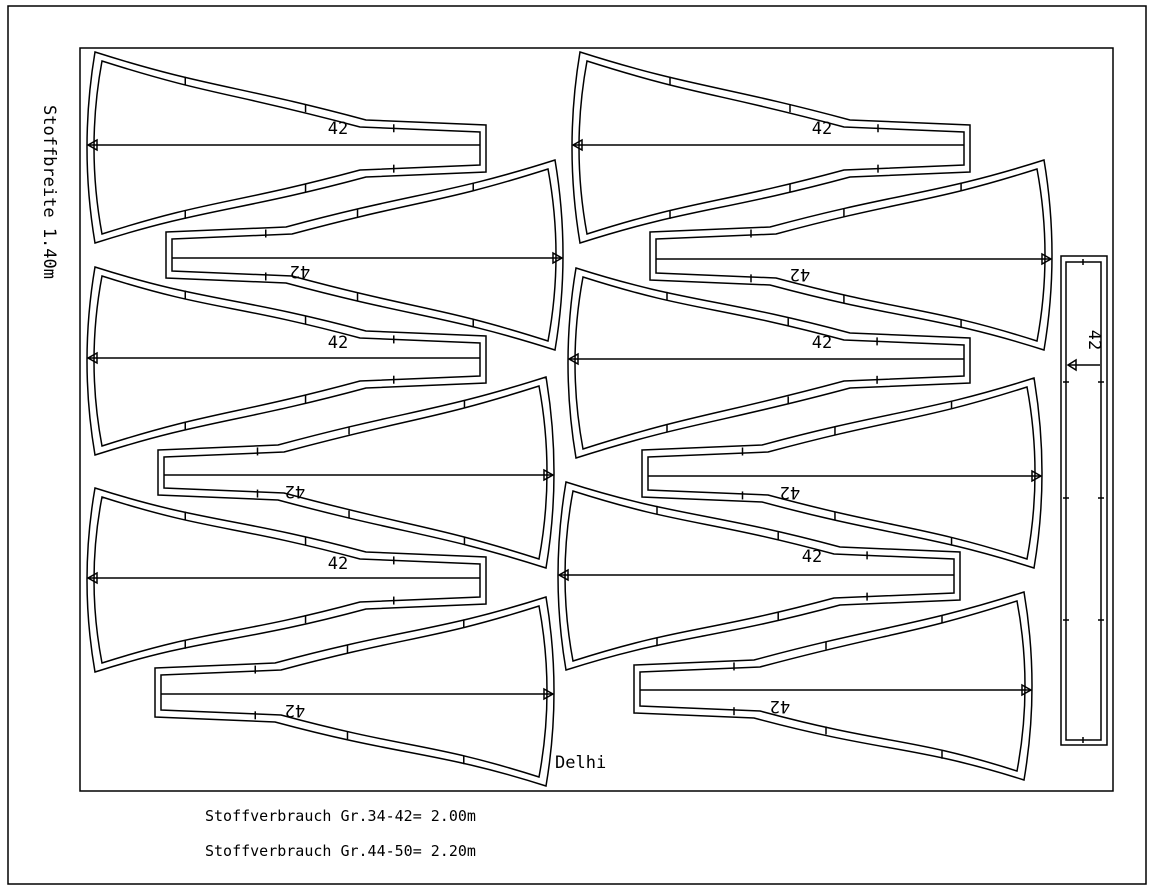 Image resolution: width=1156 pixels, height=891 pixels. I want to click on consumption-line-1: Stoffverbrauch Gr.34-42= 2.00m, so click(340, 816).